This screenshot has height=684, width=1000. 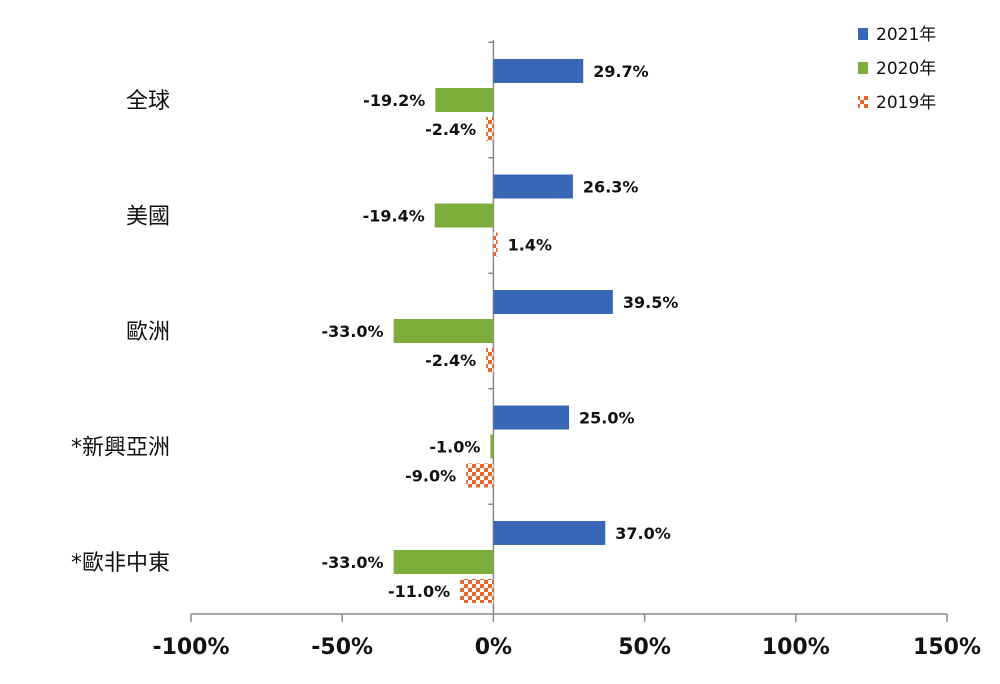 I want to click on x-tick-label: 100%, so click(x=796, y=647).